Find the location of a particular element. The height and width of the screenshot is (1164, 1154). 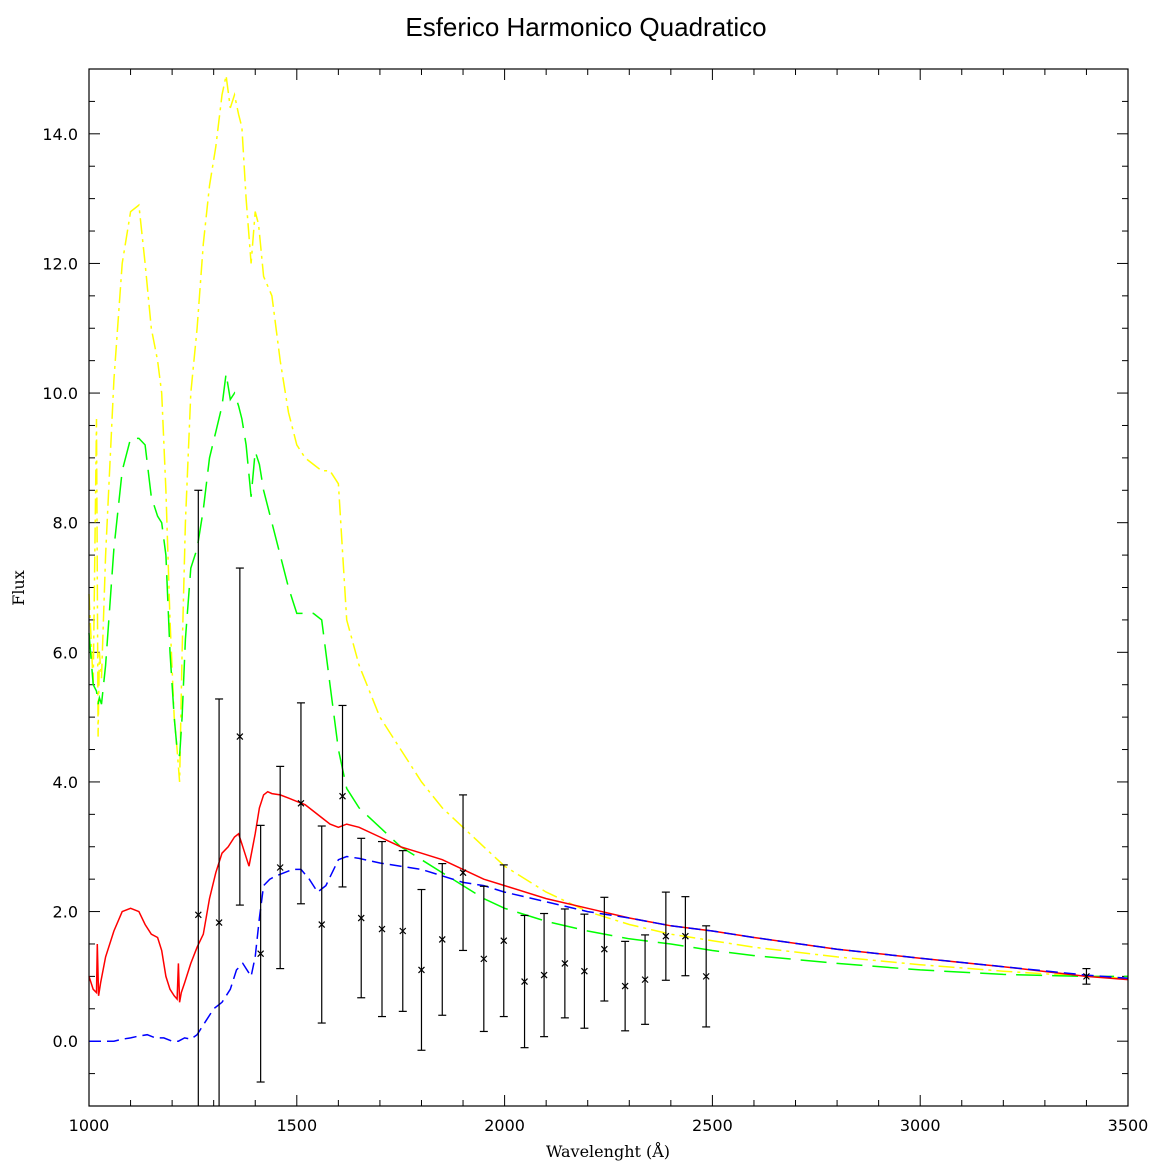

chart-title: Esferico Harmonico Quadratico is located at coordinates (585, 27).